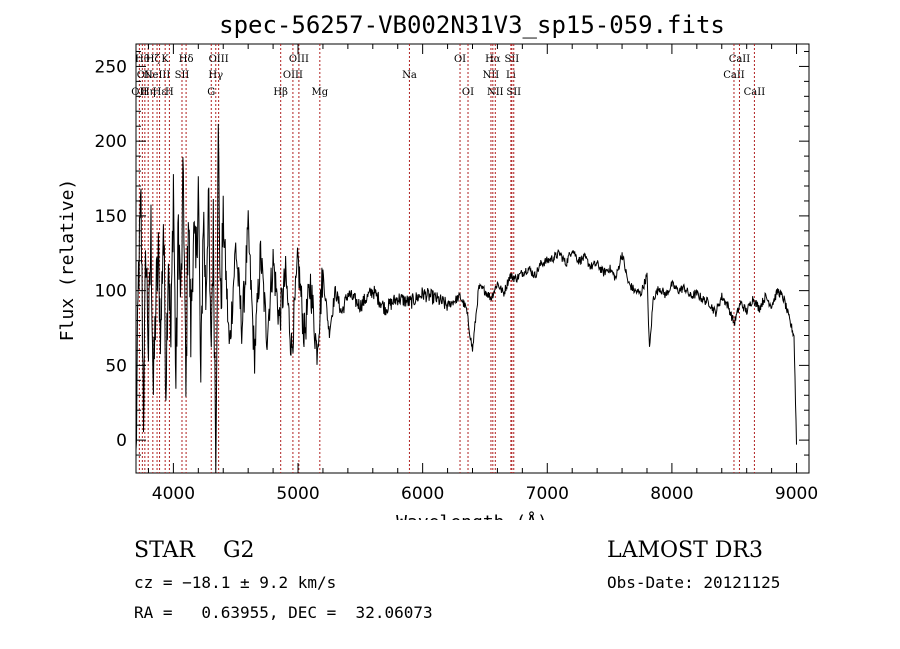 The width and height of the screenshot is (900, 649). Describe the element at coordinates (297, 494) in the screenshot. I see `x-tick-label: 5000` at that location.